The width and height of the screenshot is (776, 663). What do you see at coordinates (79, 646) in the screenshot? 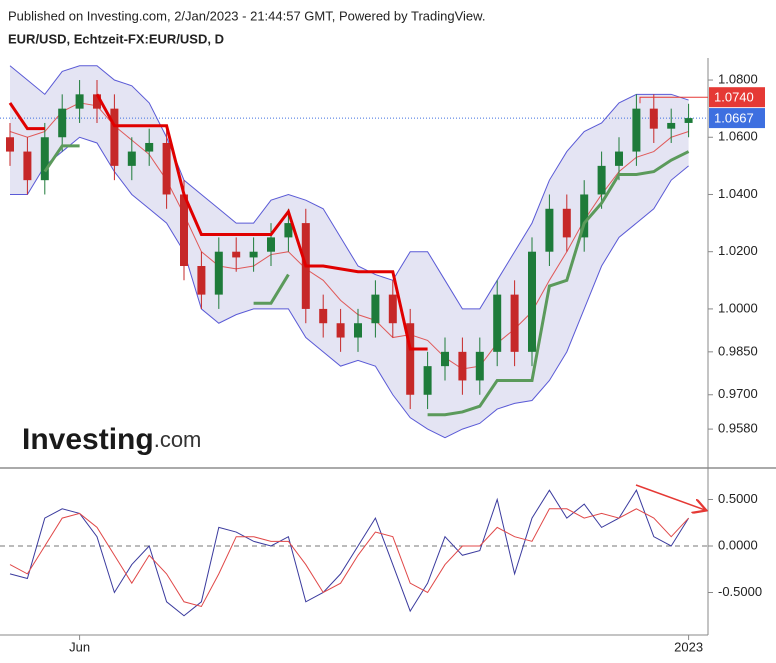
I see `x-tick-label: Jun` at bounding box center [79, 646].